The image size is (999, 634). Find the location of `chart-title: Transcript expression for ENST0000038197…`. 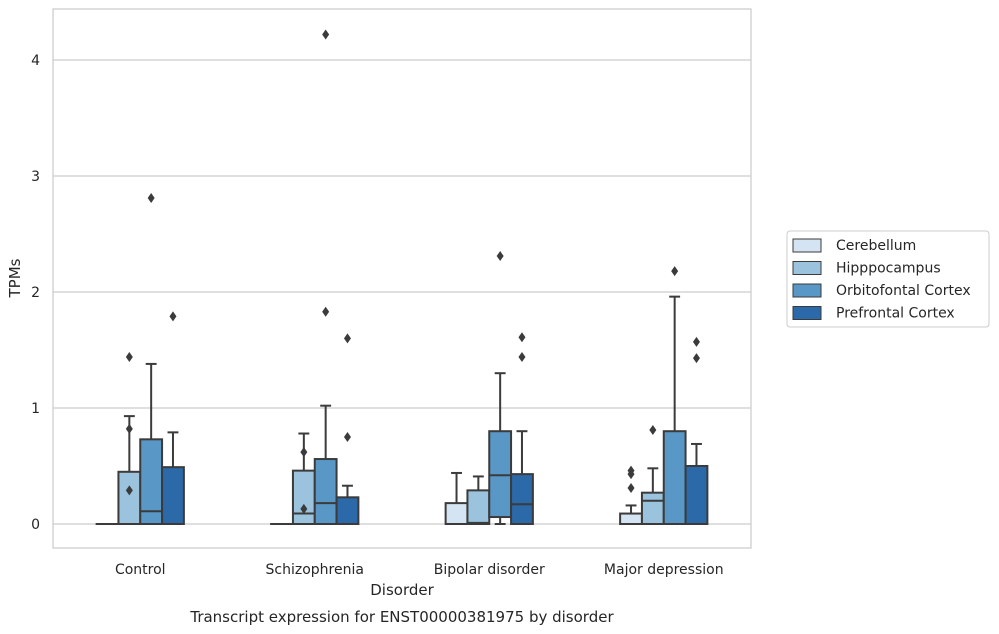

chart-title: Transcript expression for ENST0000038197… is located at coordinates (401, 617).